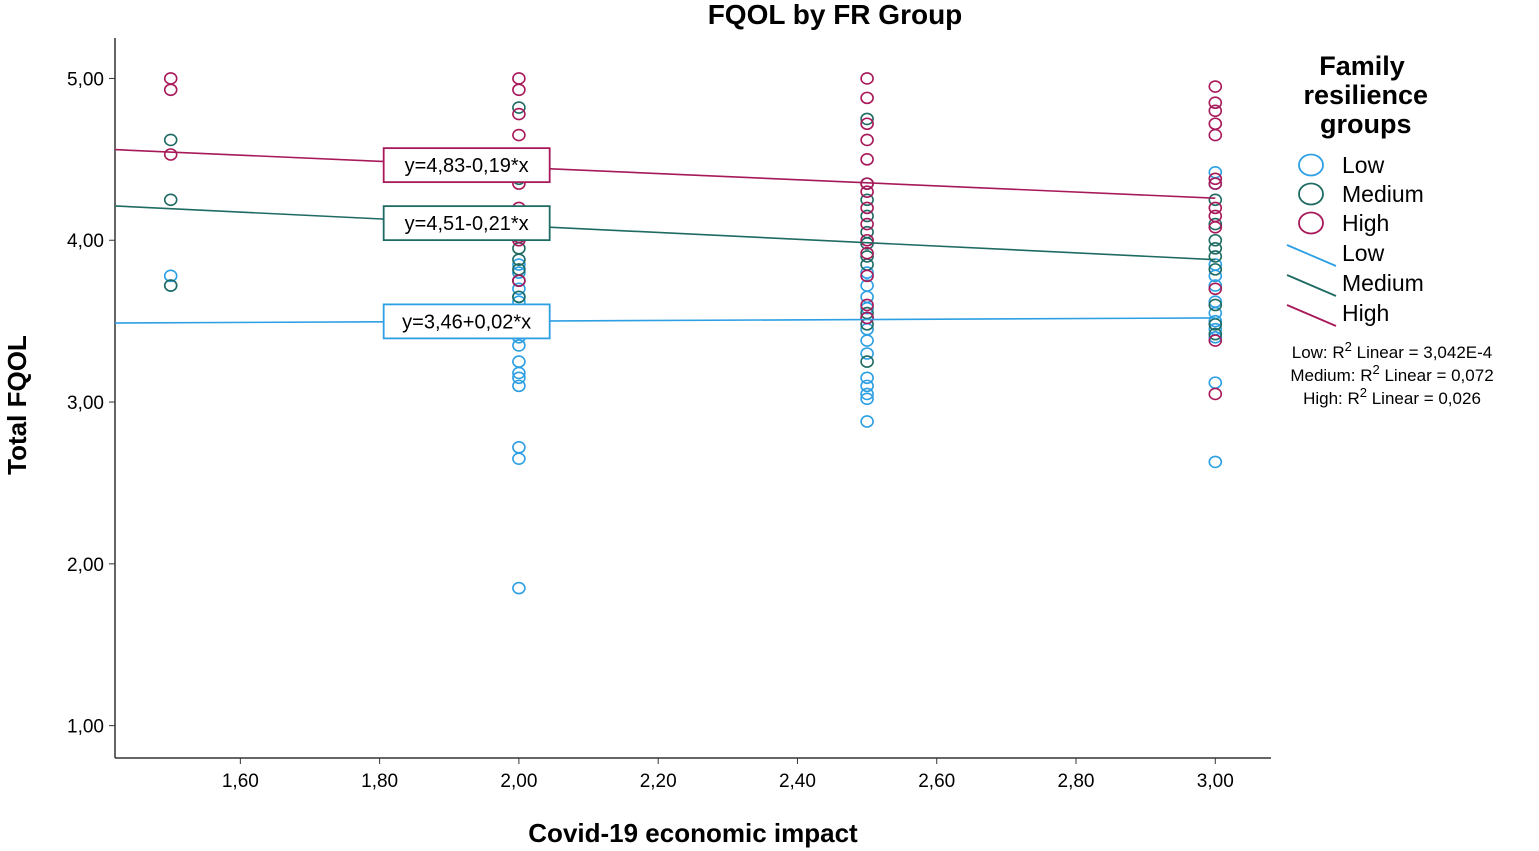  Describe the element at coordinates (1311, 315) in the screenshot. I see `legend-line-high` at that location.